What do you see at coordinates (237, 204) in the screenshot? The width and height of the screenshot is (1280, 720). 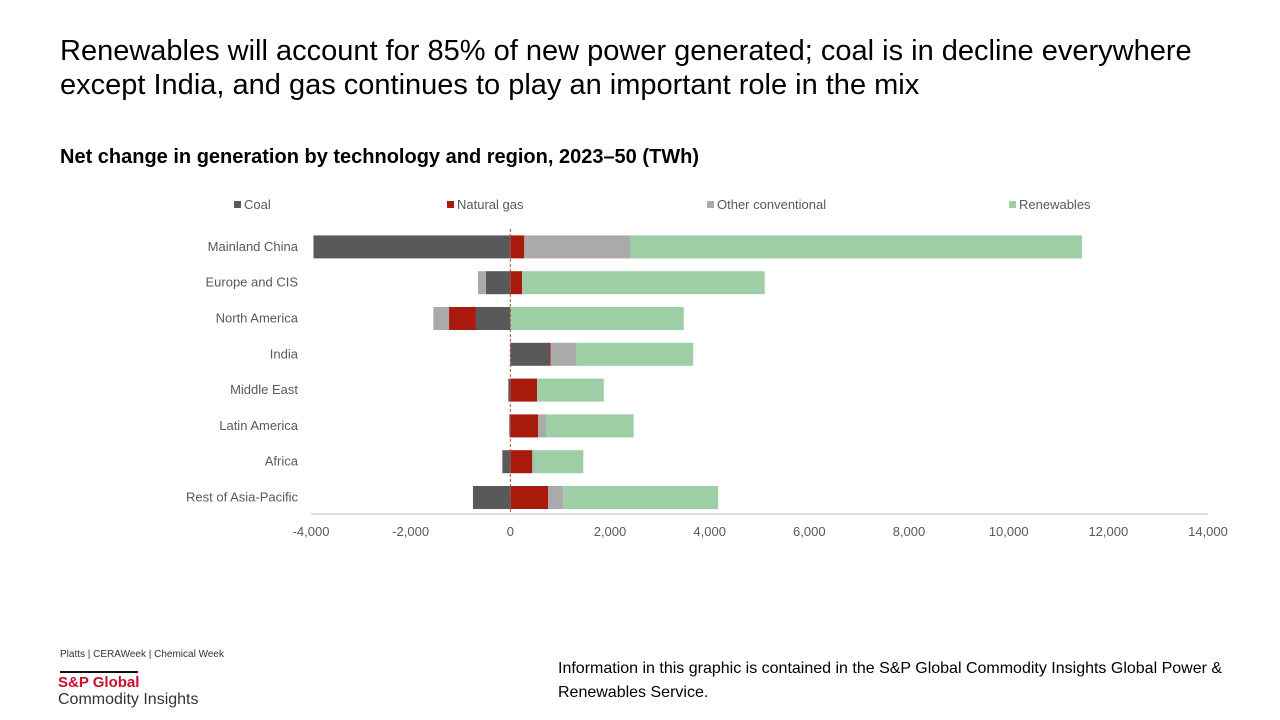 I see `legend-swatch-coal` at bounding box center [237, 204].